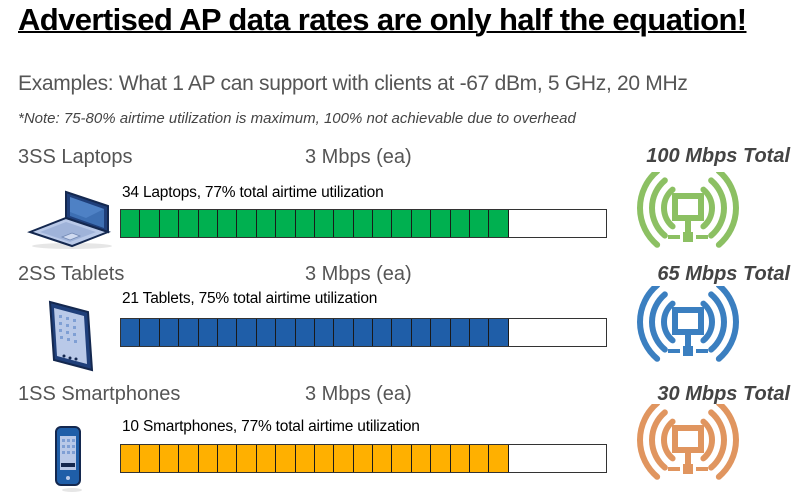 This screenshot has width=802, height=497. I want to click on row-rate-smartphones: 3 Mbps (ea), so click(358, 394).